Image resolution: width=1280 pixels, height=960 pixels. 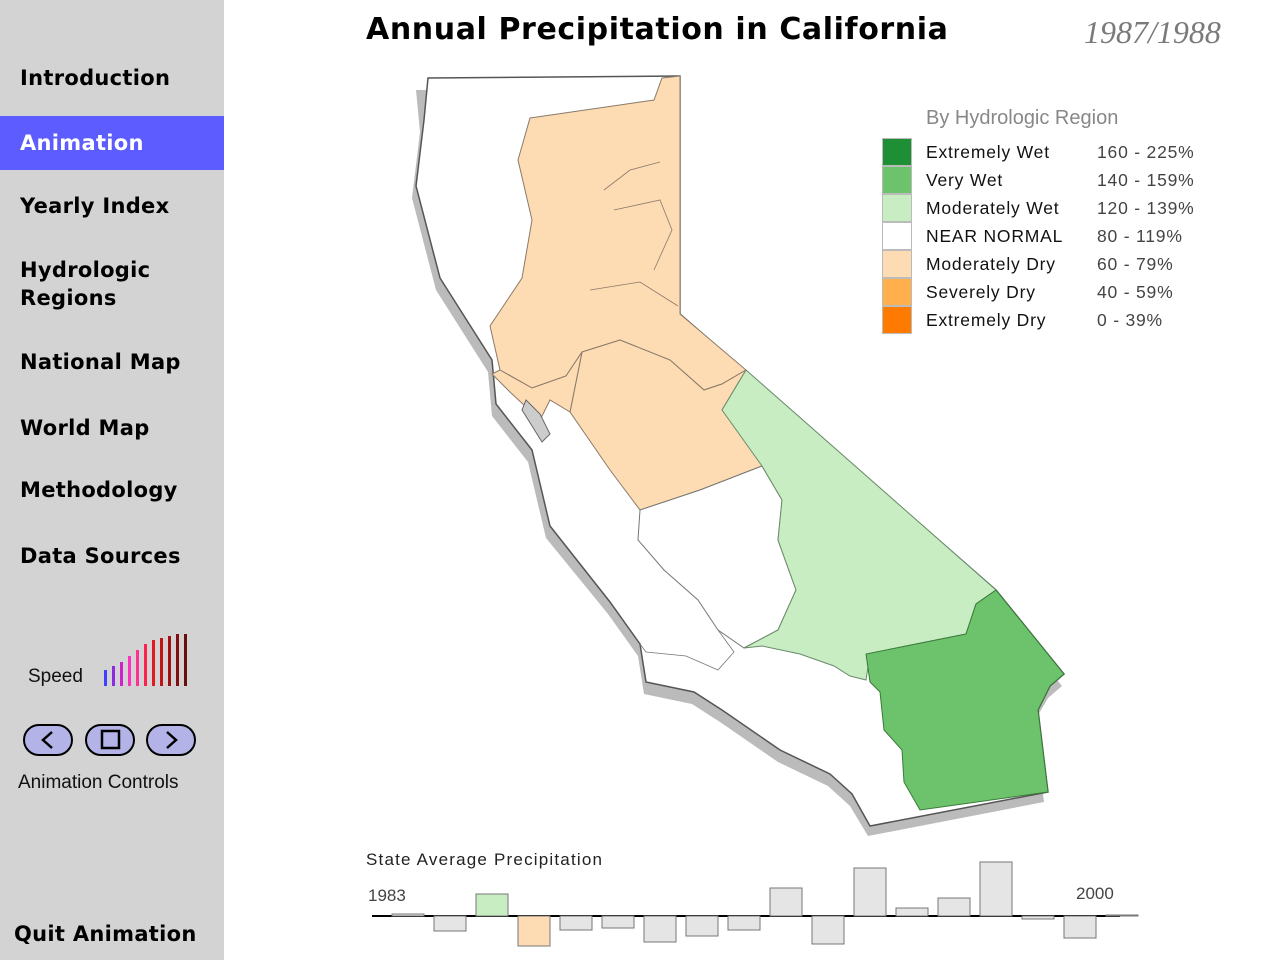 What do you see at coordinates (965, 700) in the screenshot?
I see `region-colorado-river` at bounding box center [965, 700].